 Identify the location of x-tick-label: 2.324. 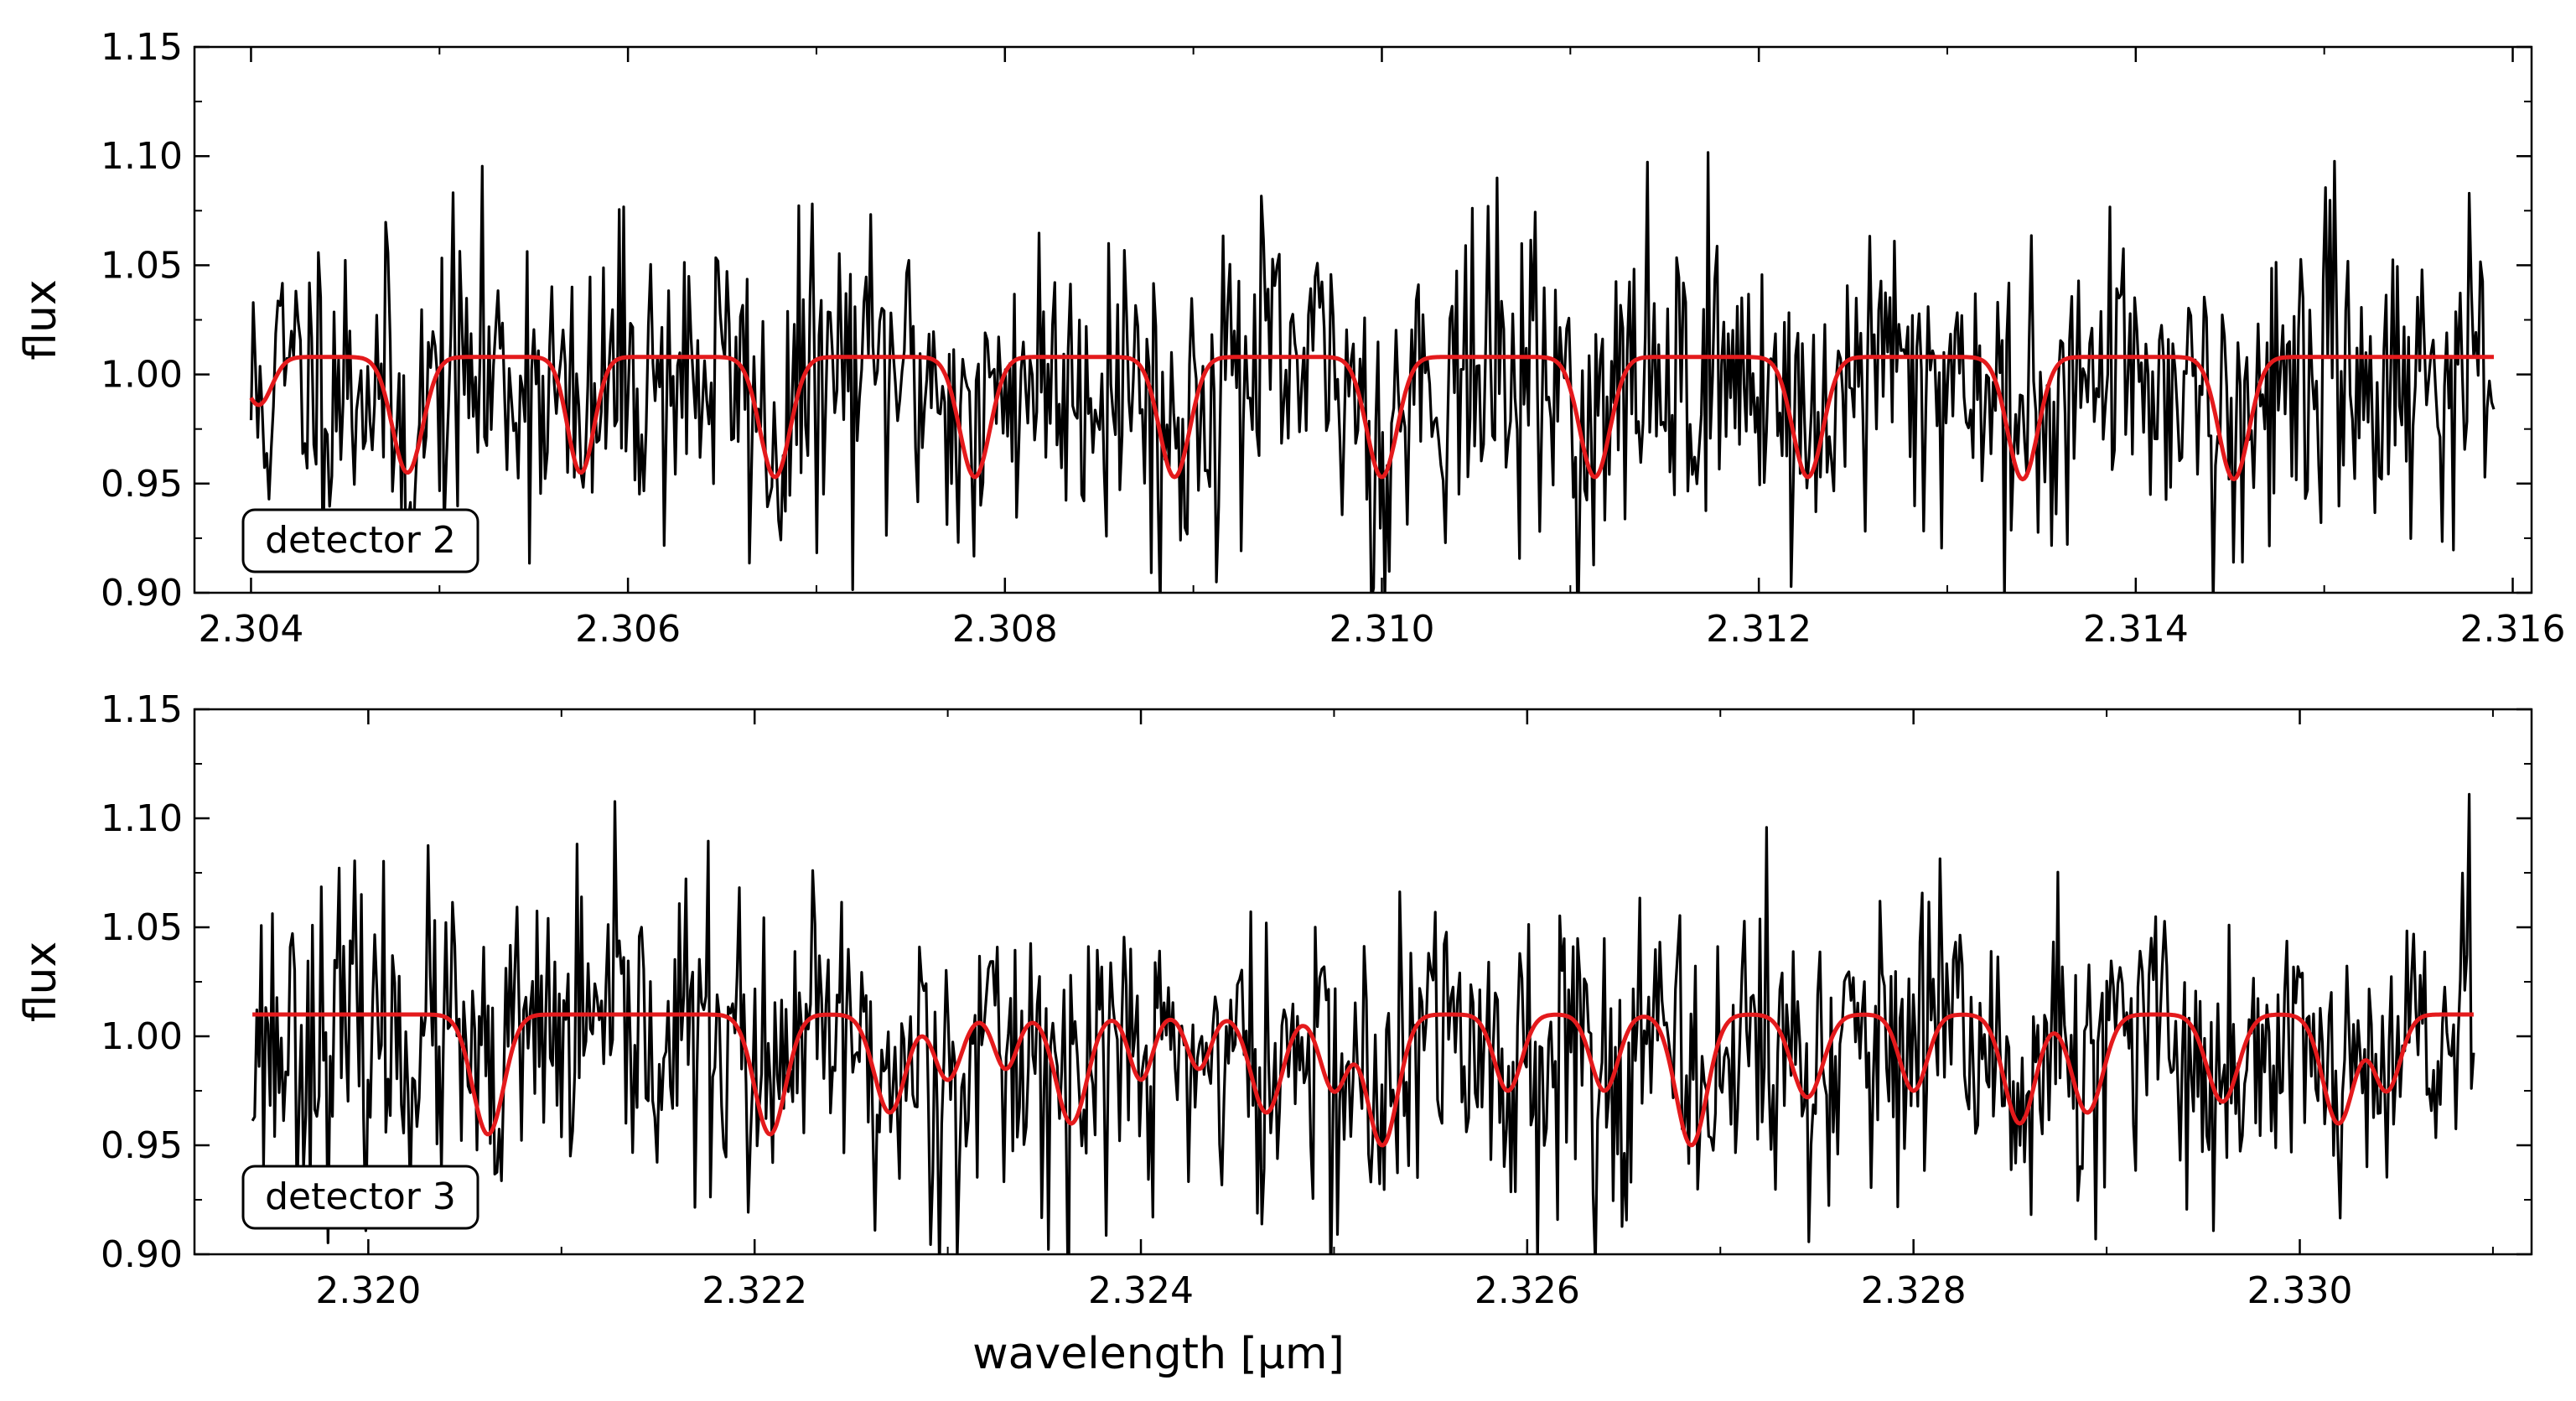
(1141, 1290).